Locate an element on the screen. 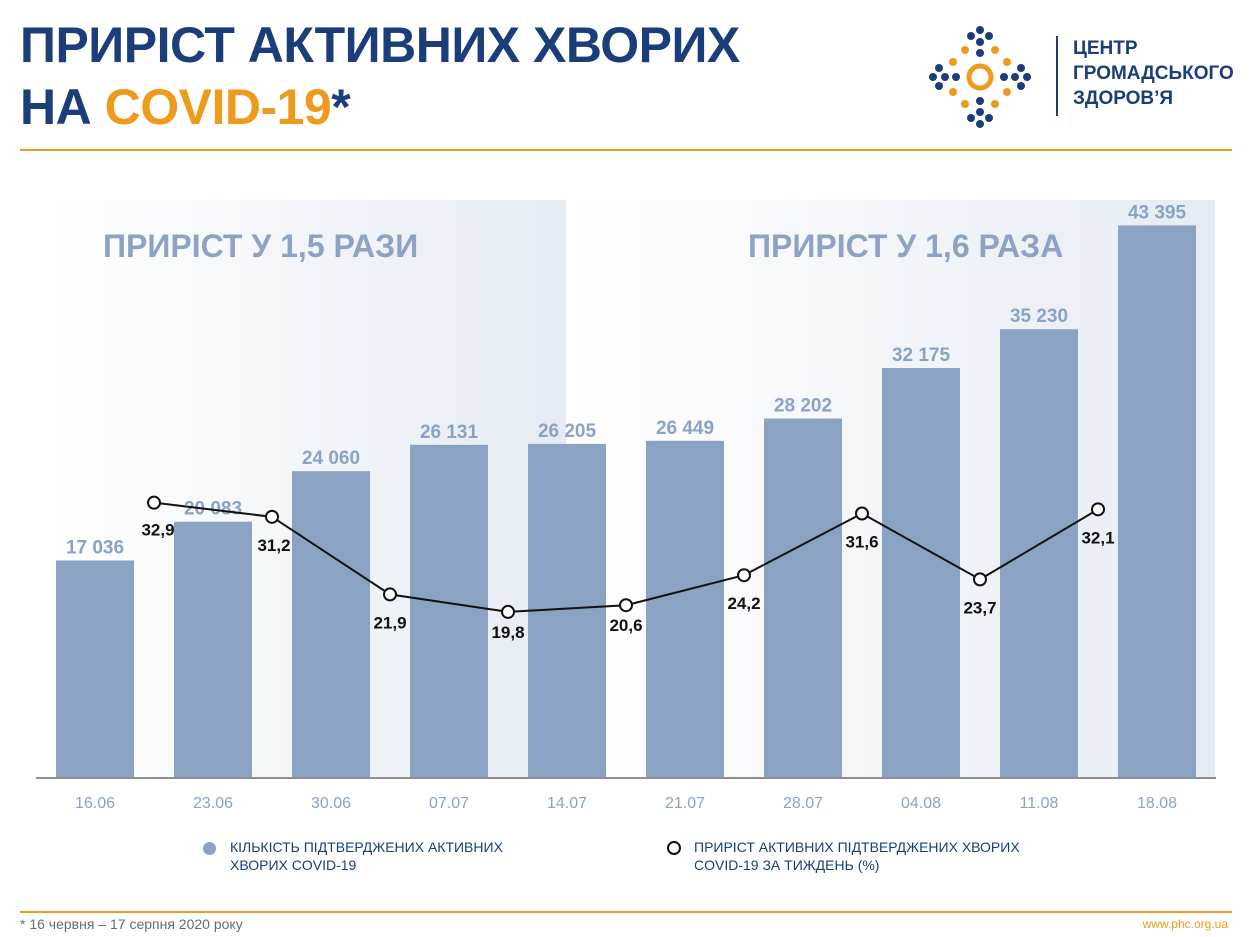 This screenshot has height=937, width=1250. logo-text: ЦЕНТР ГРОМАДСЬКОГО ЗДОРОВ’Я is located at coordinates (1153, 73).